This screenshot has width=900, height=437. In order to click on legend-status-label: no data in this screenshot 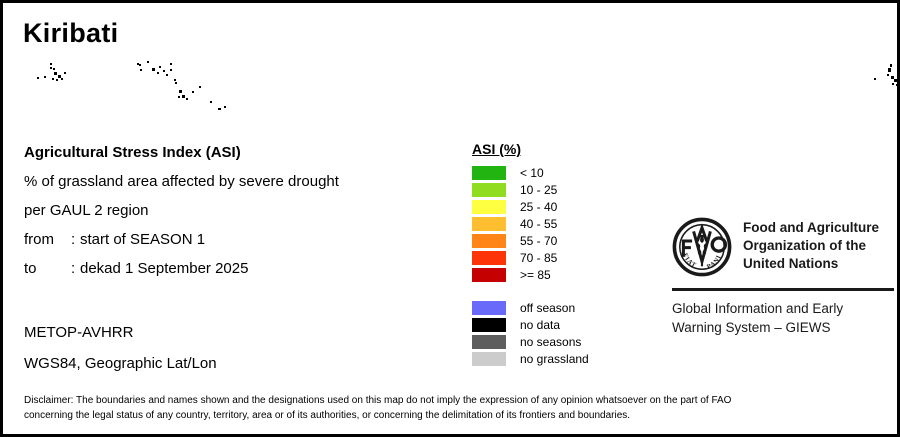, I will do `click(540, 324)`.